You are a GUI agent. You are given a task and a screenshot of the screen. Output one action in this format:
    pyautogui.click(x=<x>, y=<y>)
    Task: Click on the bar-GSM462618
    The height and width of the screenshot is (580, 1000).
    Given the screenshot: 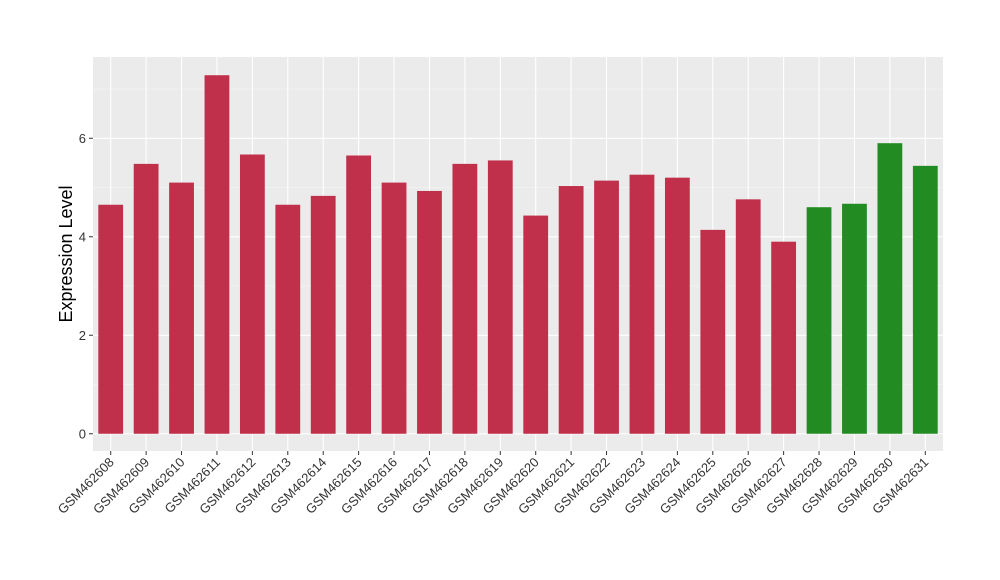 What is the action you would take?
    pyautogui.click(x=465, y=298)
    